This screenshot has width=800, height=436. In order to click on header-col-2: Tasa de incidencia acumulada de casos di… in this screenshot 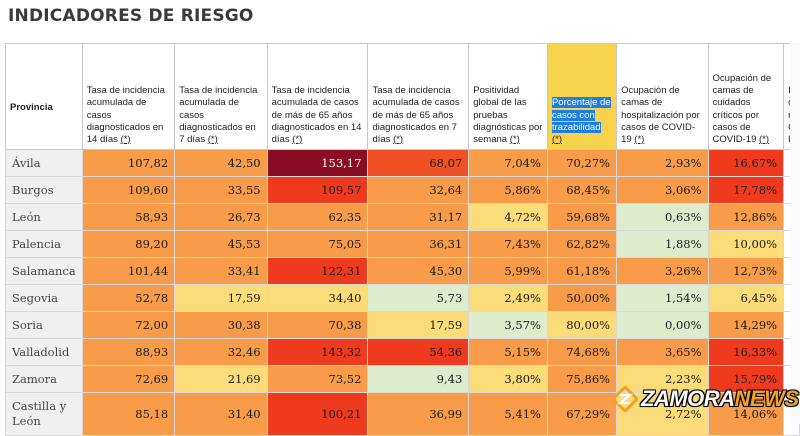, I will do `click(221, 96)`.